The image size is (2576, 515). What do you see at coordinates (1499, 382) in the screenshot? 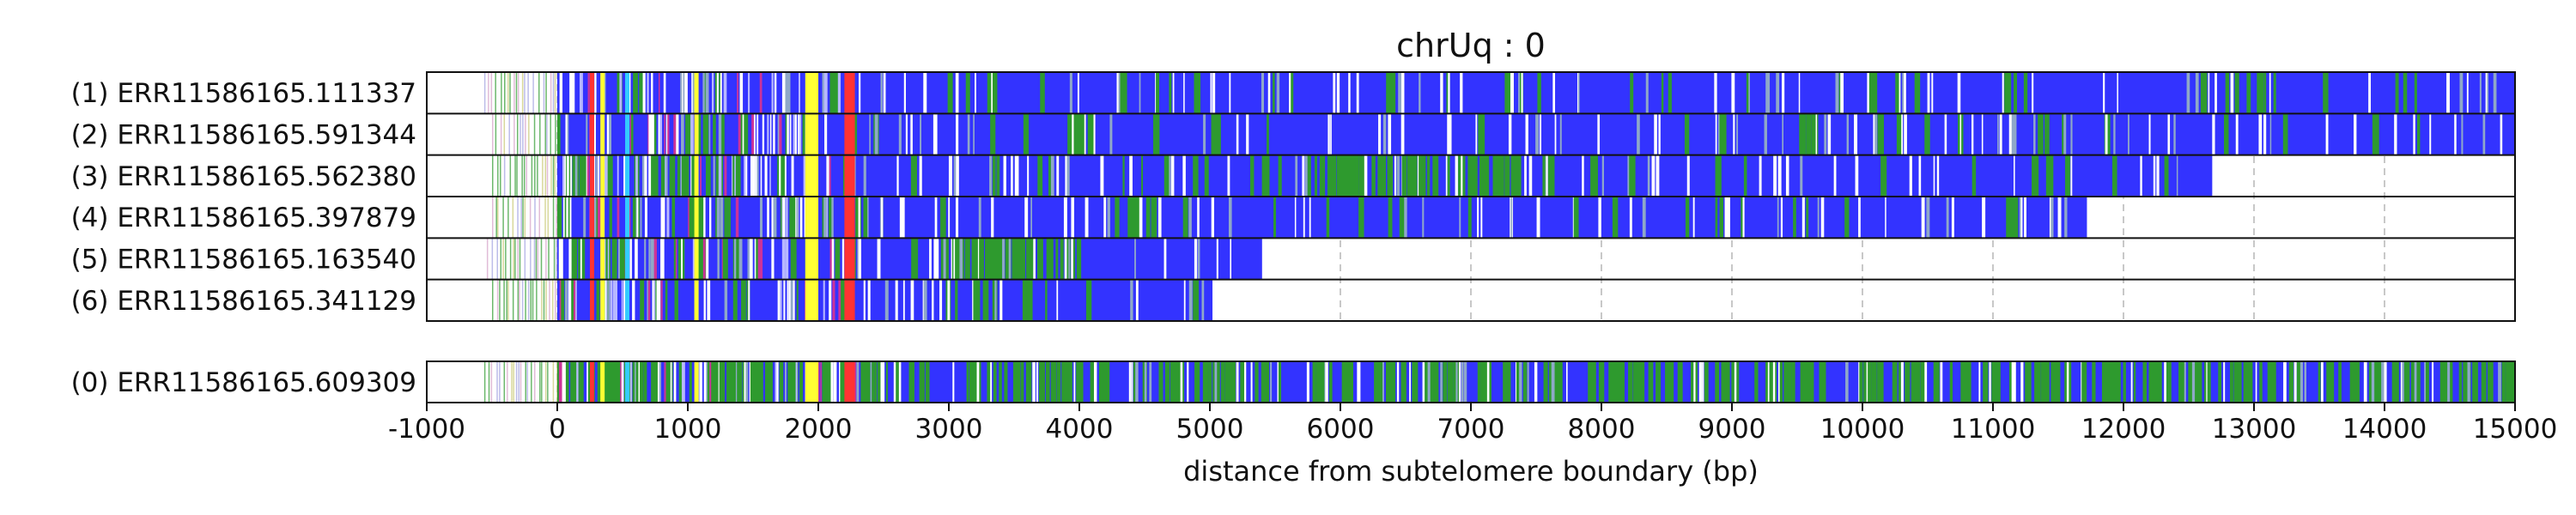
I see `reference-track` at bounding box center [1499, 382].